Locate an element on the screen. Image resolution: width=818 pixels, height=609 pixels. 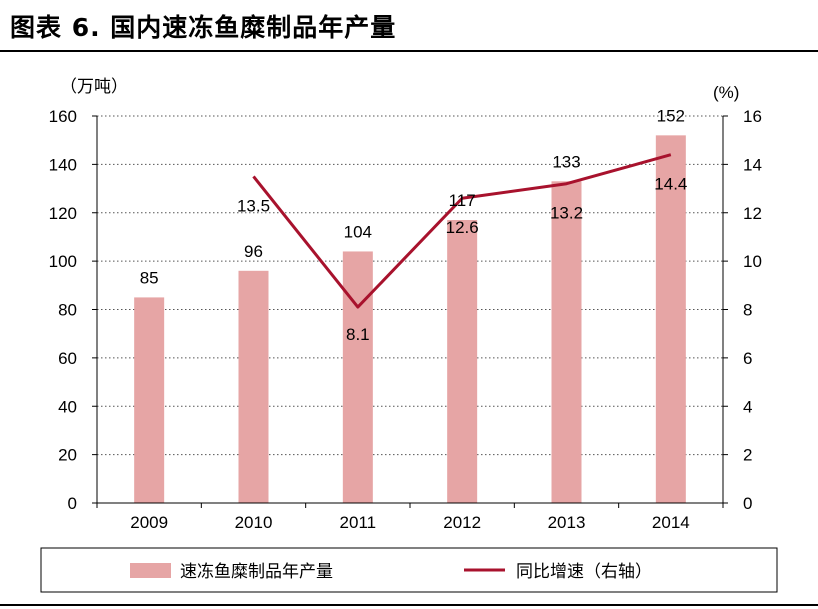
bar-value-label: 104 is located at coordinates (358, 231).